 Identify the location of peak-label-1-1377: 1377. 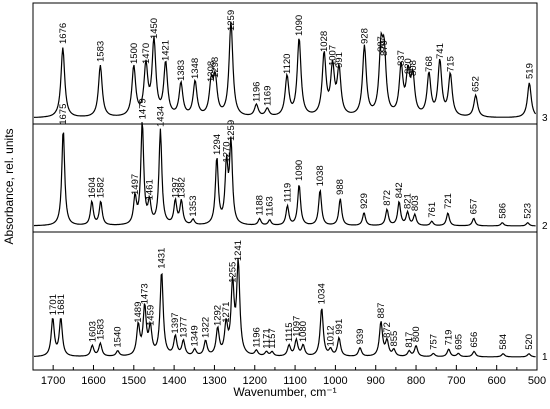
(183, 327).